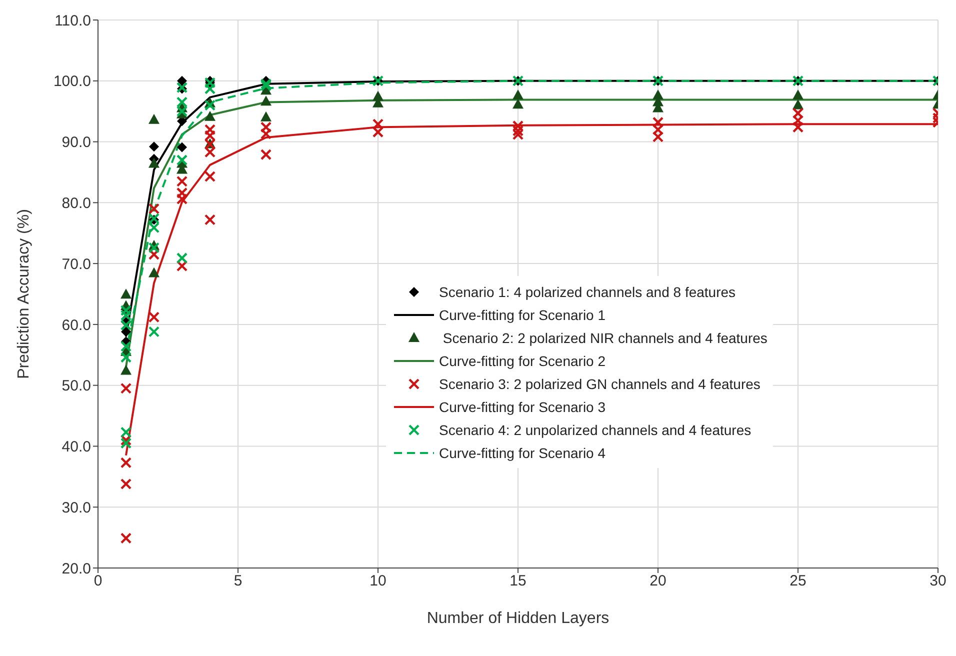 The height and width of the screenshot is (656, 956). What do you see at coordinates (522, 314) in the screenshot?
I see `legend-label: Curve-fitting for Scenario 1` at bounding box center [522, 314].